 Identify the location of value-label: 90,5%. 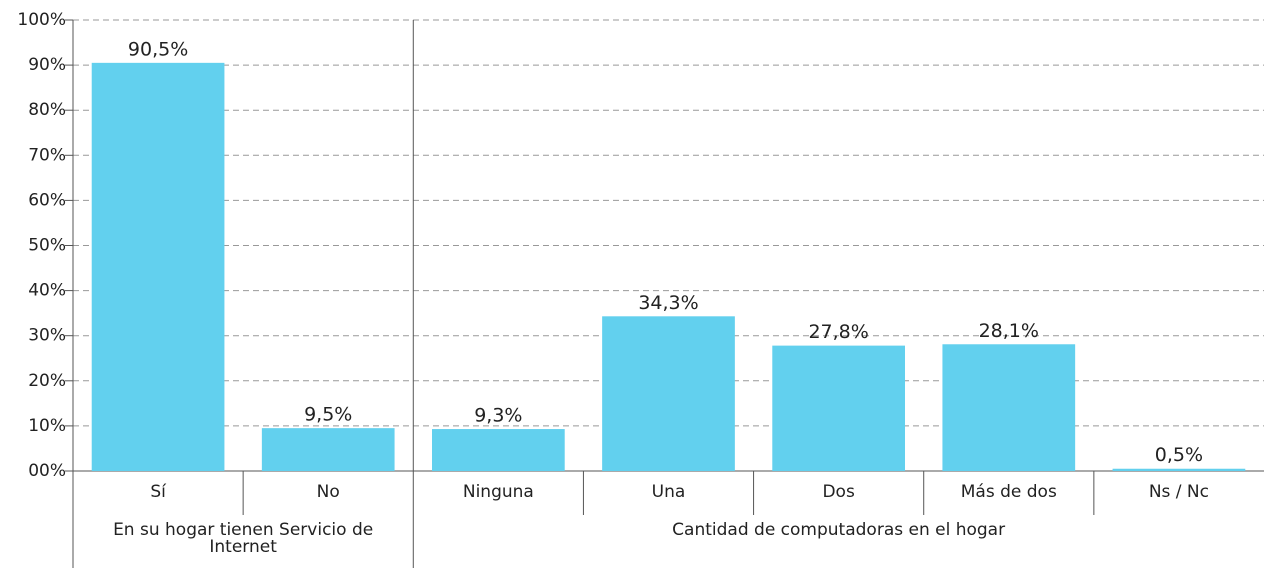
(158, 49).